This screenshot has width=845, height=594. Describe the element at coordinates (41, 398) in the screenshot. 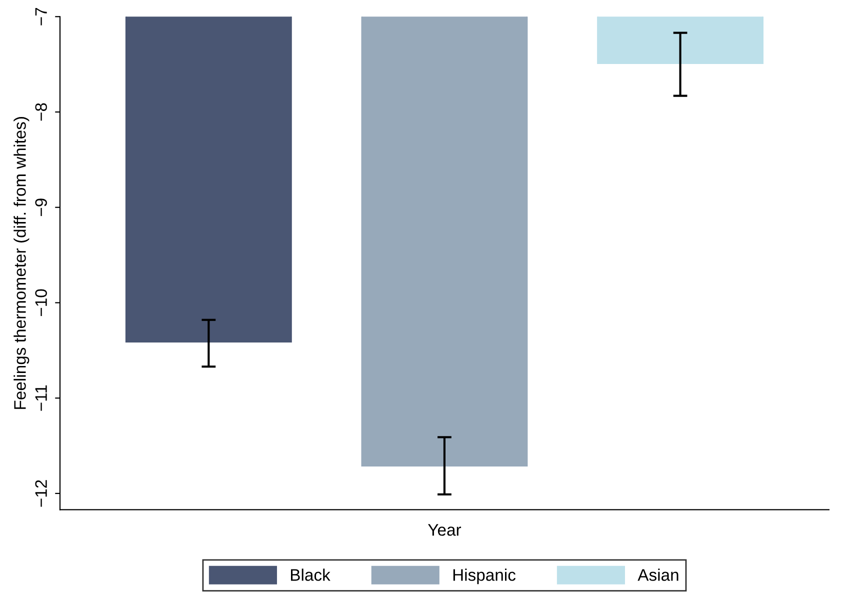

I see `y-tick-label: −11` at that location.